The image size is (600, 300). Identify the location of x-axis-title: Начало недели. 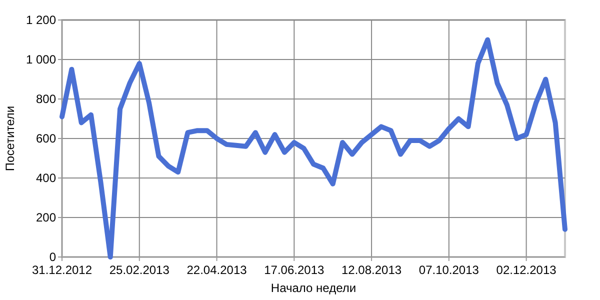
(313, 288).